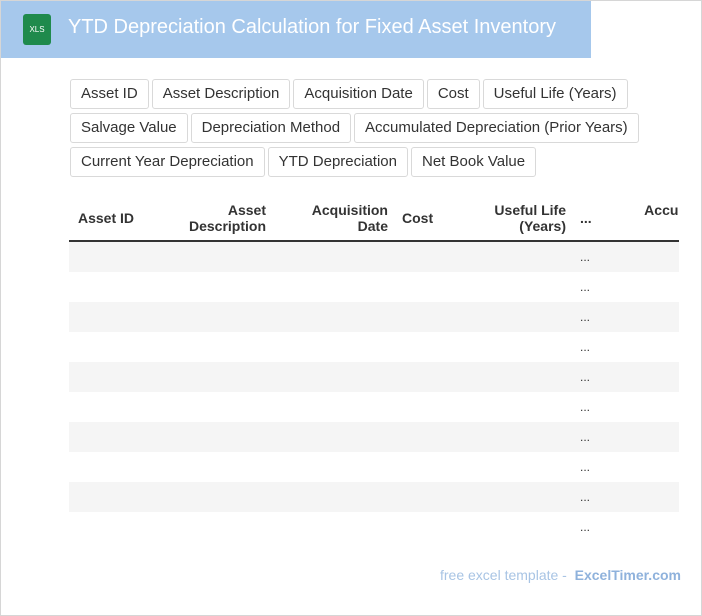  What do you see at coordinates (627, 575) in the screenshot?
I see `footer-brand: ExcelTimer.com` at bounding box center [627, 575].